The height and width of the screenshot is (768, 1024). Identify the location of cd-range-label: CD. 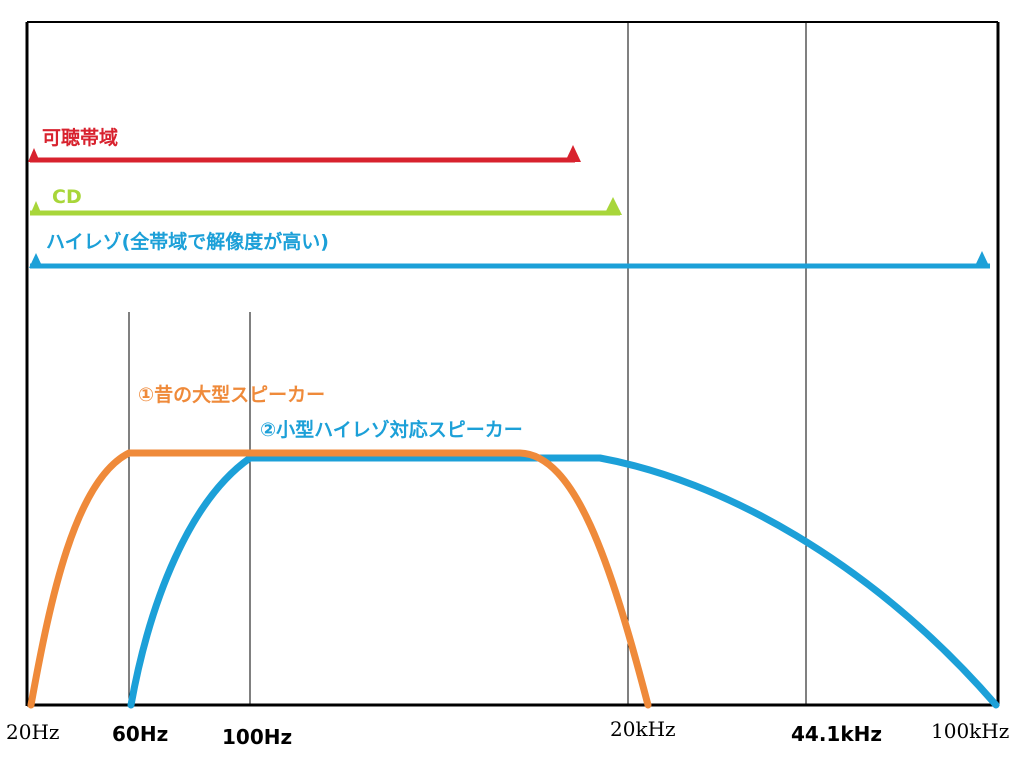
(67, 197).